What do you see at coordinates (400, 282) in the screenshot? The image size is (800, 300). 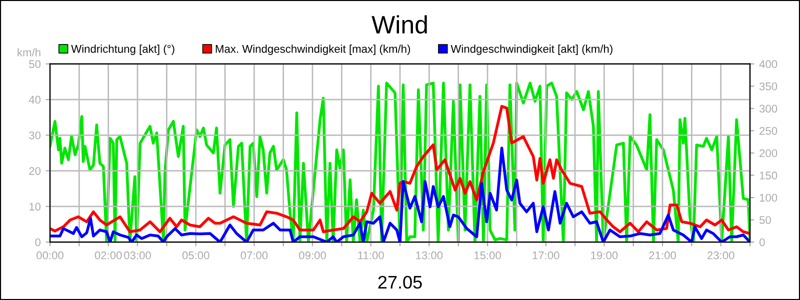 I see `x-axis-title: 27.05` at bounding box center [400, 282].